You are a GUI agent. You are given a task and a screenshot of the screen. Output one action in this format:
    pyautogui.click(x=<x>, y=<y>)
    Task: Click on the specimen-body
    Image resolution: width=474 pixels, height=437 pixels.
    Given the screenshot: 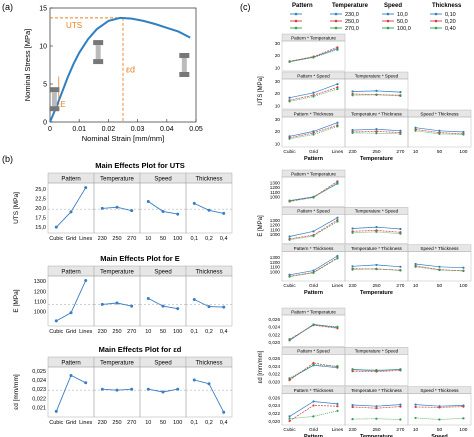 What is the action you would take?
    pyautogui.click(x=54, y=99)
    